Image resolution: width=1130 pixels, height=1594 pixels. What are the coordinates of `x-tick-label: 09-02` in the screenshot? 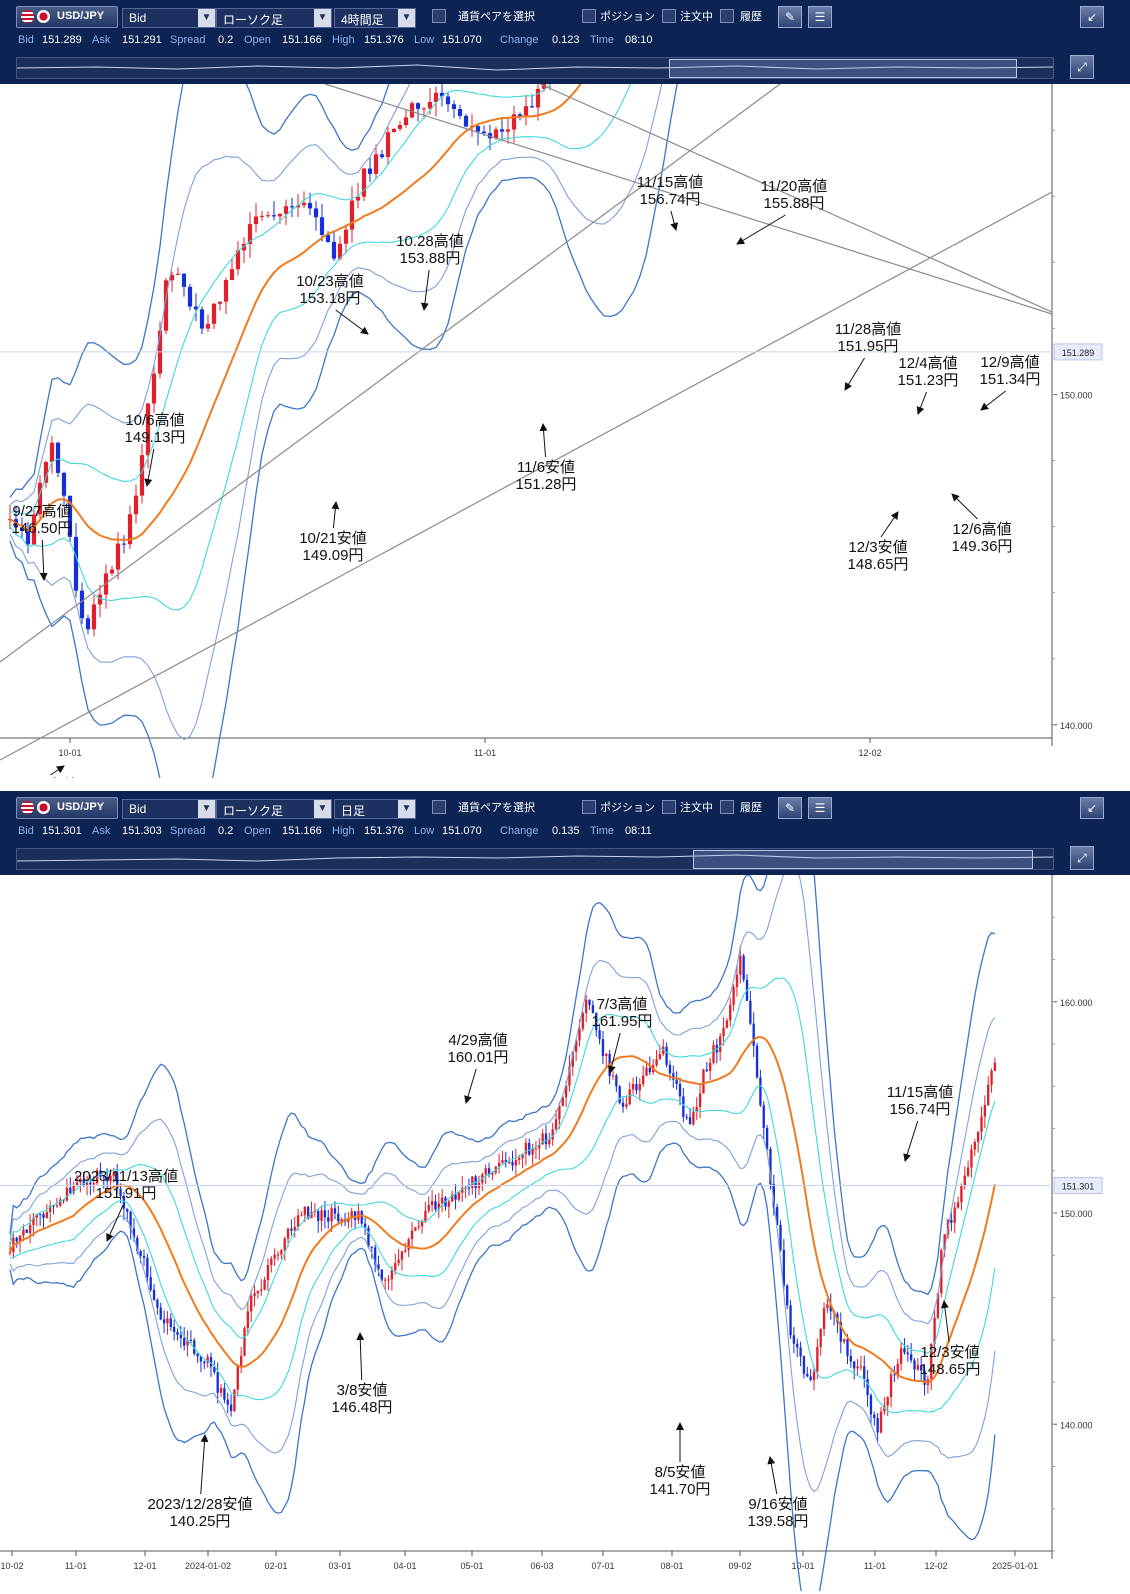 It's located at (739, 1566).